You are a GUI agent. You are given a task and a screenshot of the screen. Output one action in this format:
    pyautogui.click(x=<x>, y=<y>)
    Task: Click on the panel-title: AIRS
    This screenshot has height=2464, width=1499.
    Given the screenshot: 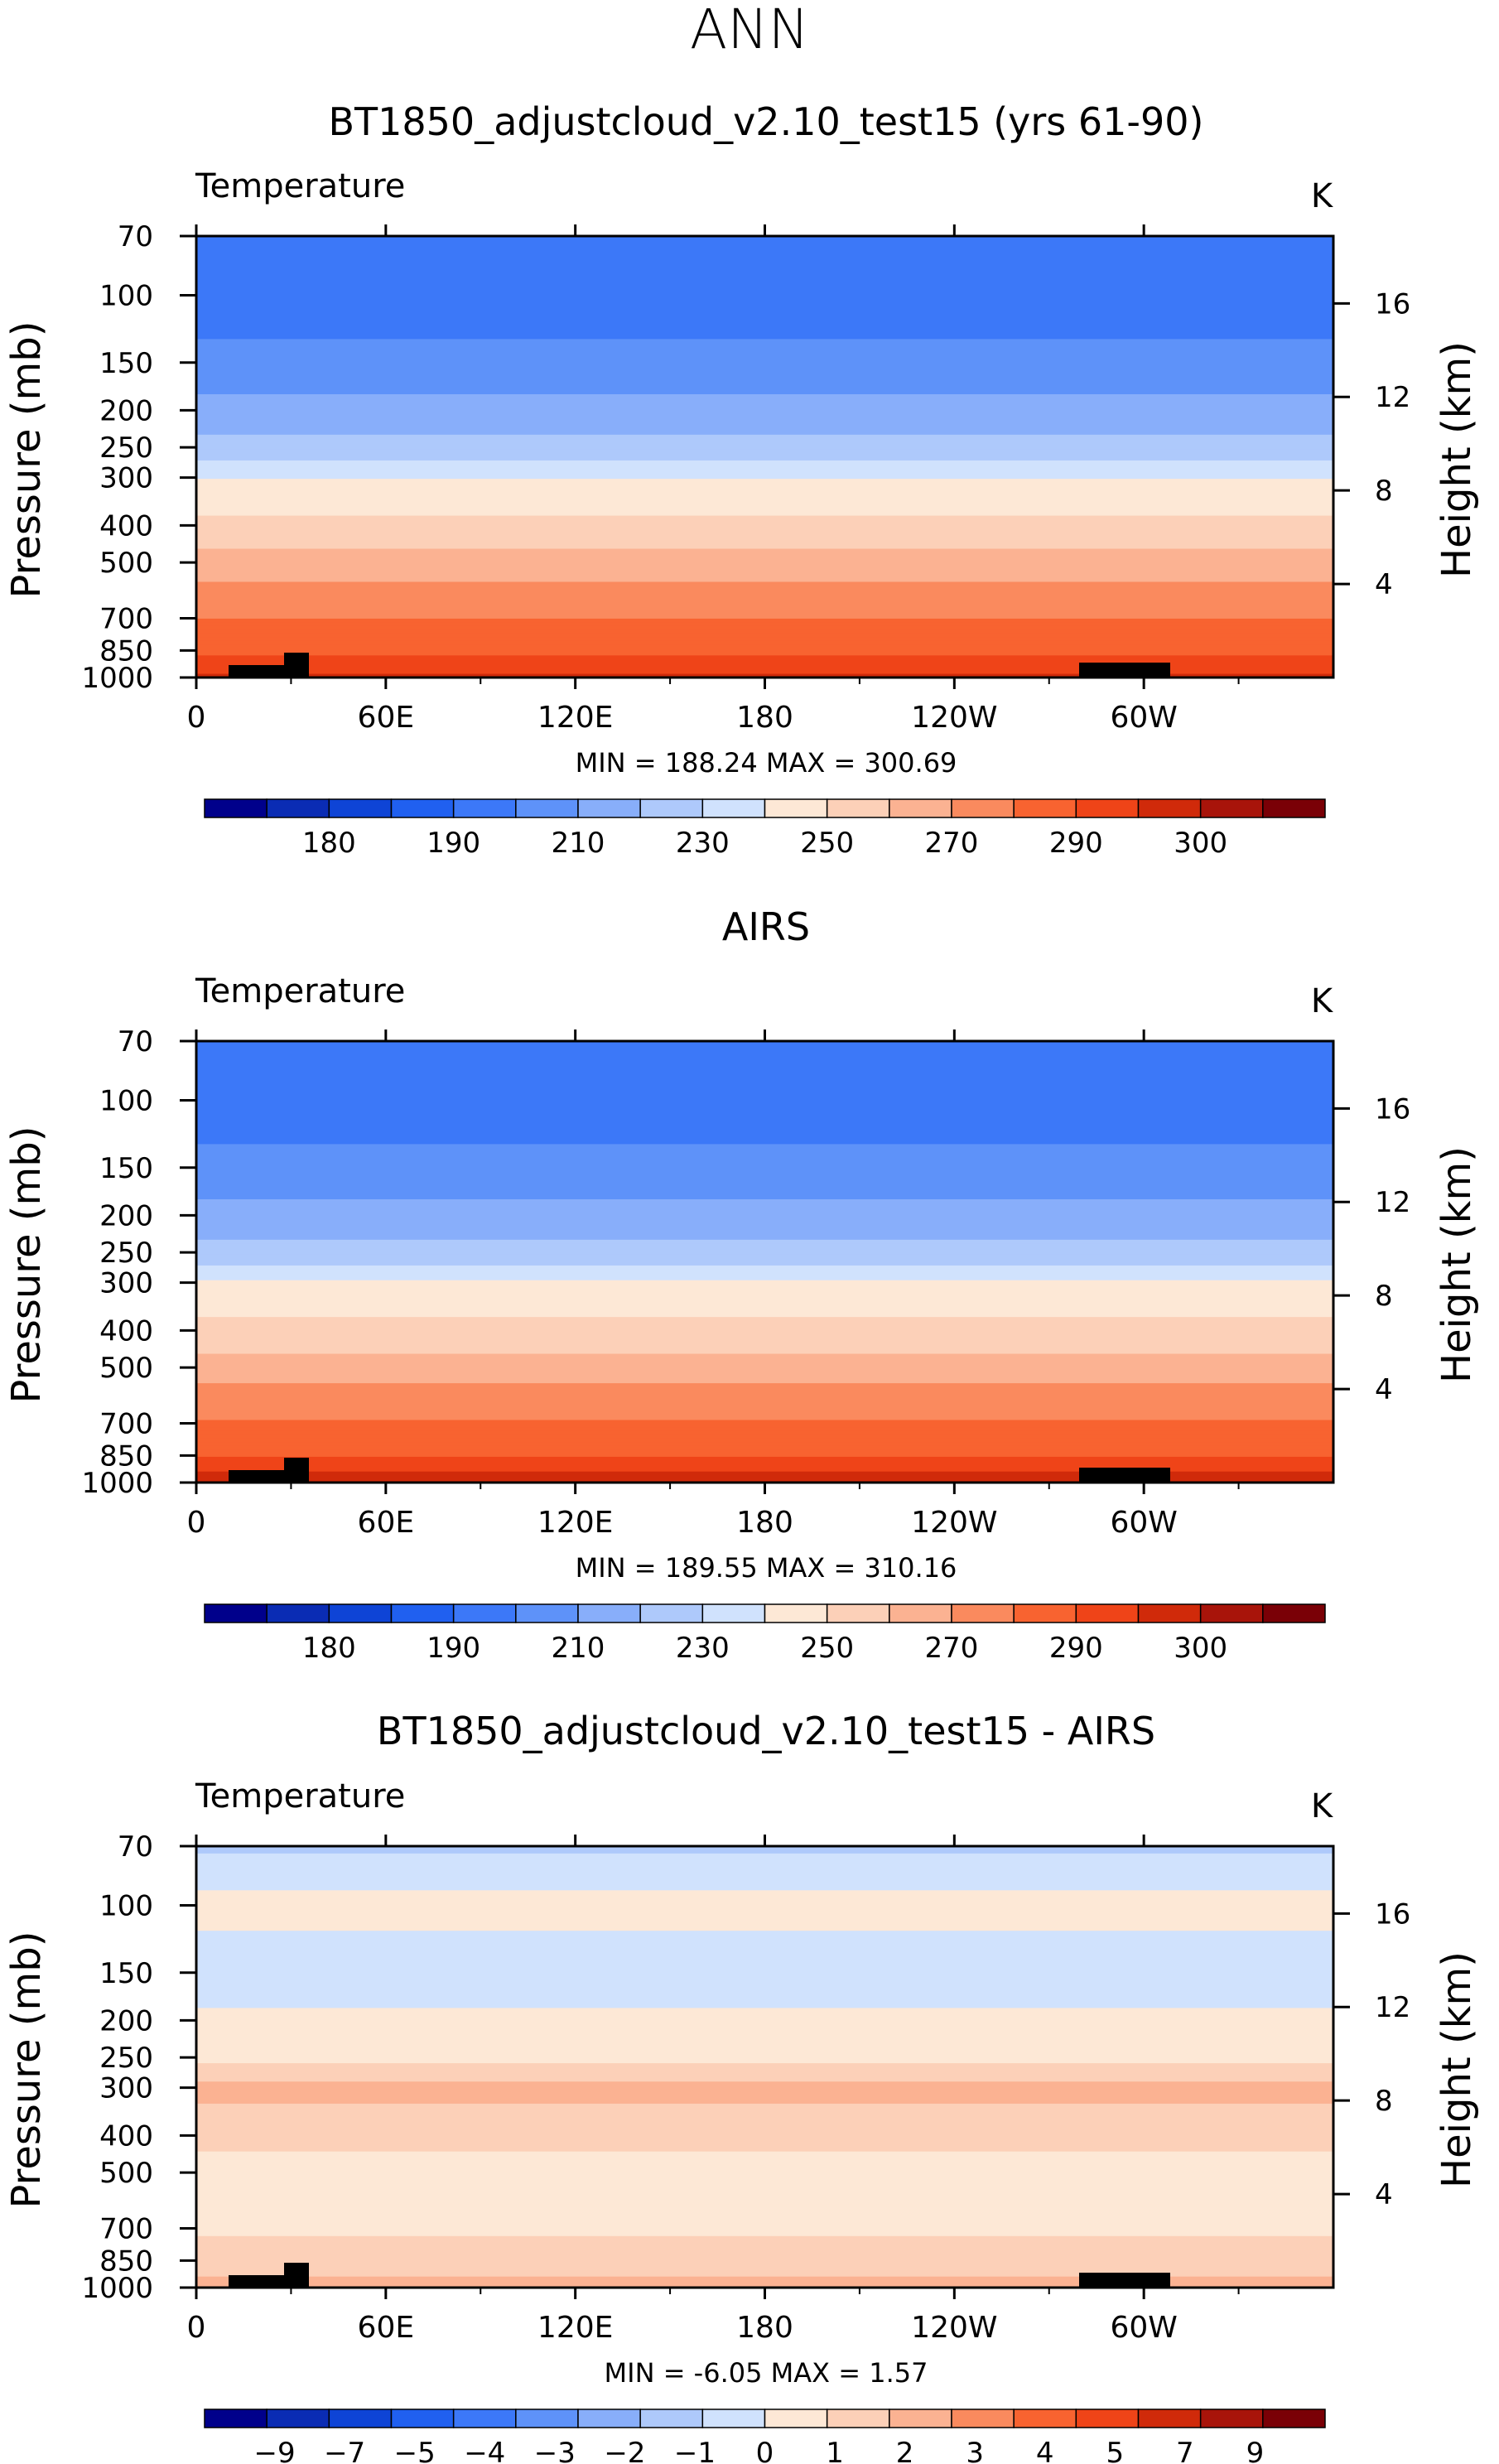 What is the action you would take?
    pyautogui.click(x=766, y=926)
    